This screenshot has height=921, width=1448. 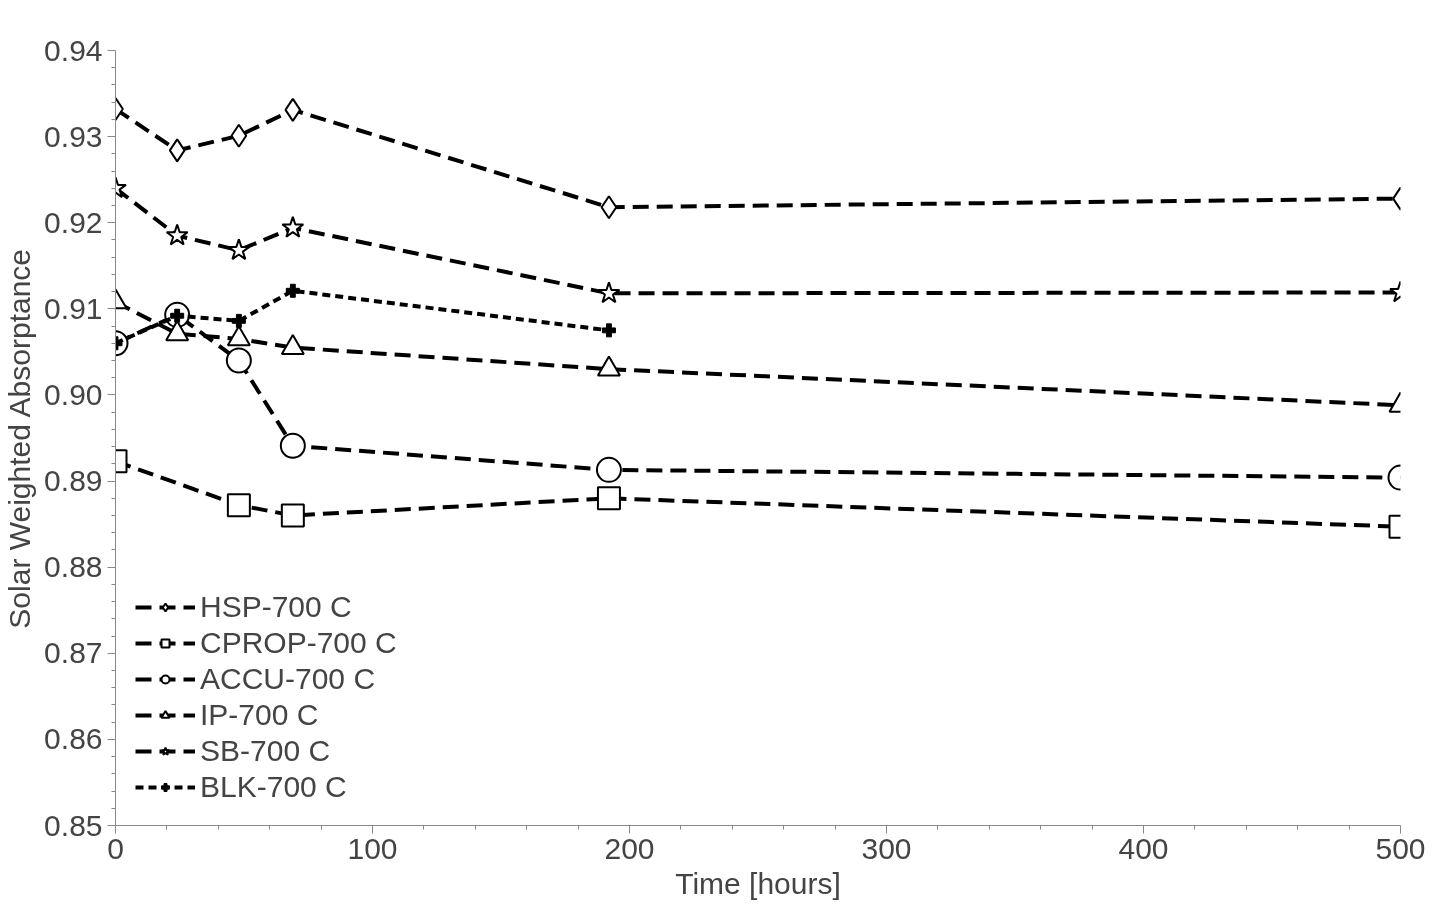 I want to click on legend-label: CPROP-700 C, so click(x=298, y=643).